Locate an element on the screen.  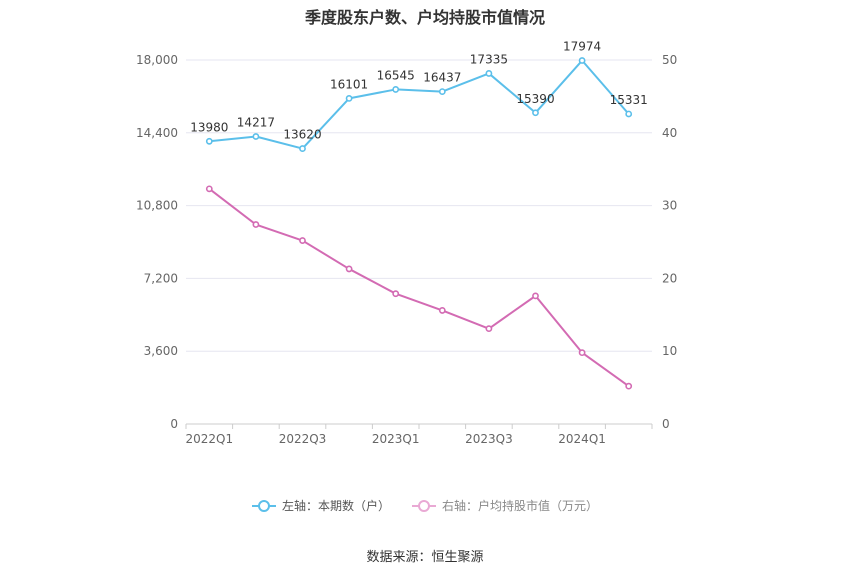
right-axis-tick-label: 30 is located at coordinates (669, 206).